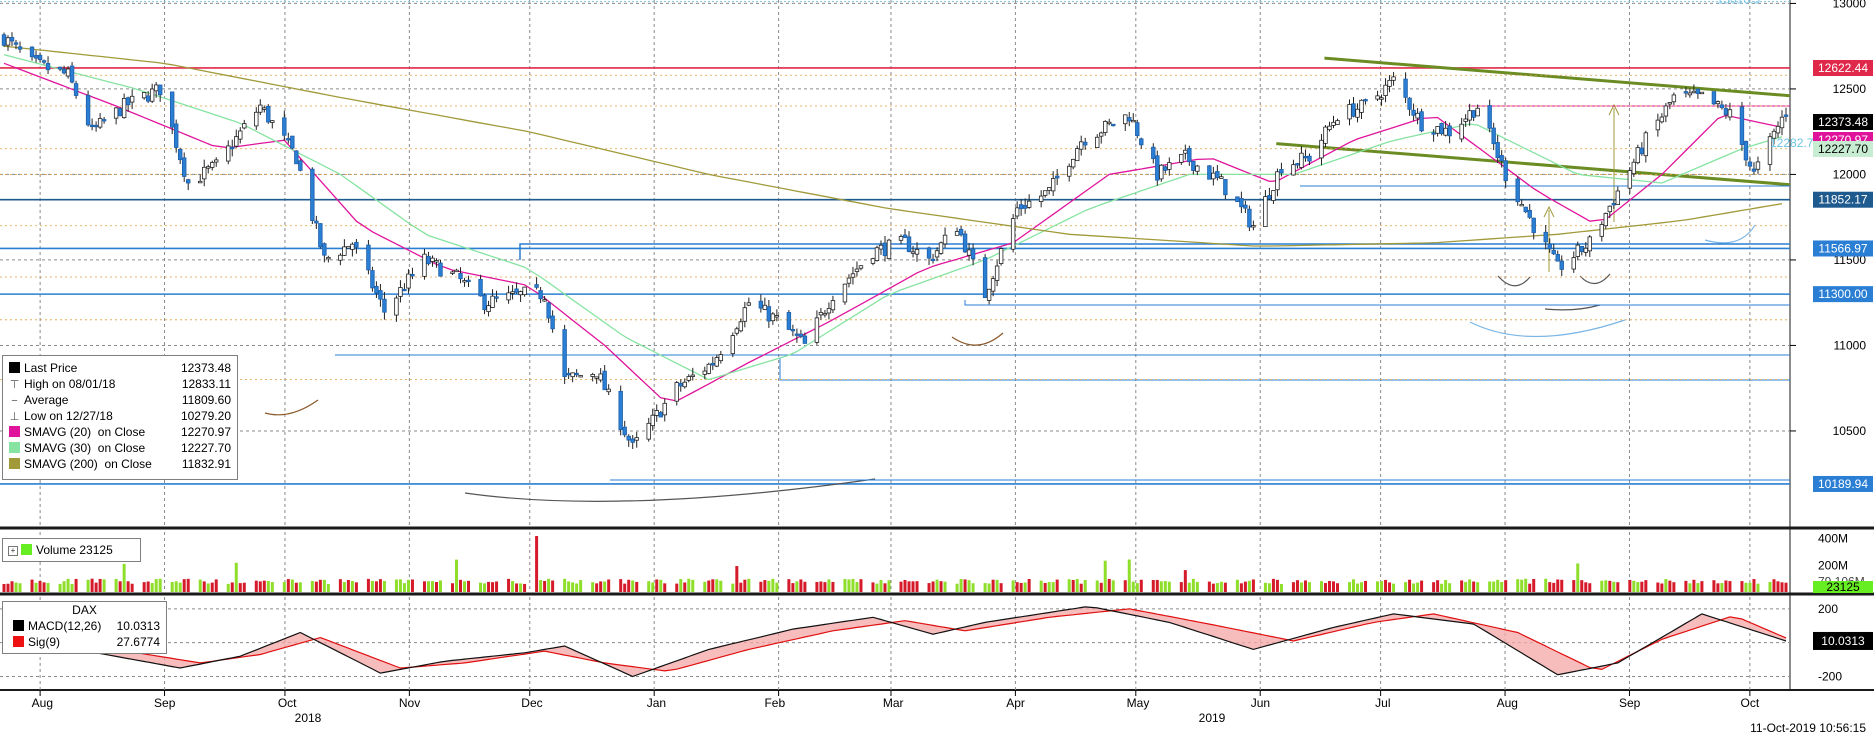  Describe the element at coordinates (1549, 211) in the screenshot. I see `target-arrowhead` at that location.